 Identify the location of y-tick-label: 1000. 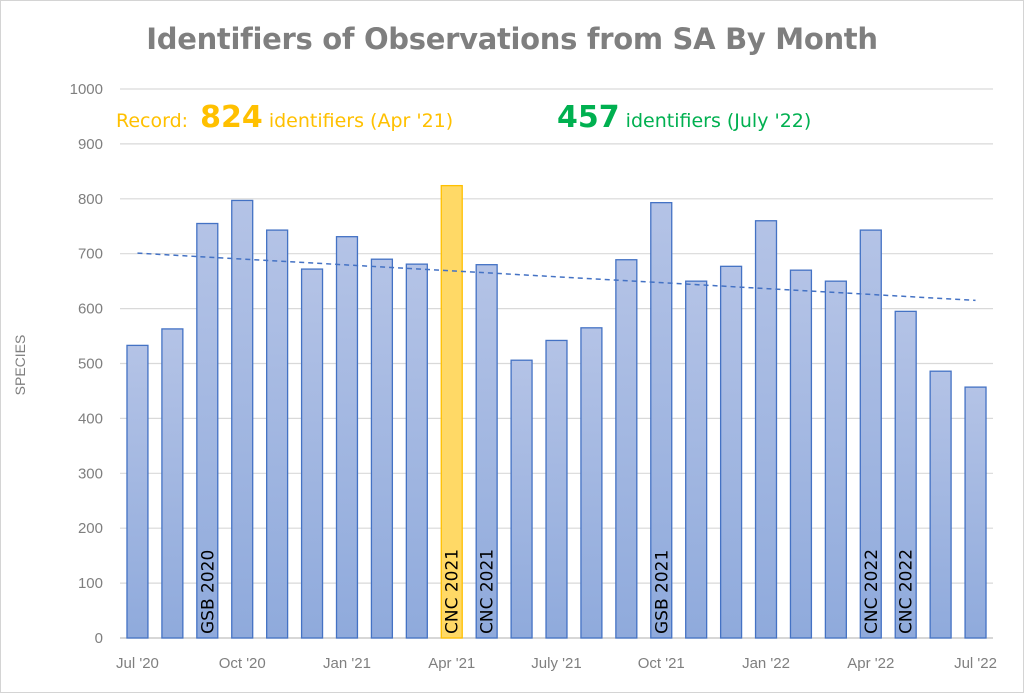
(86, 89).